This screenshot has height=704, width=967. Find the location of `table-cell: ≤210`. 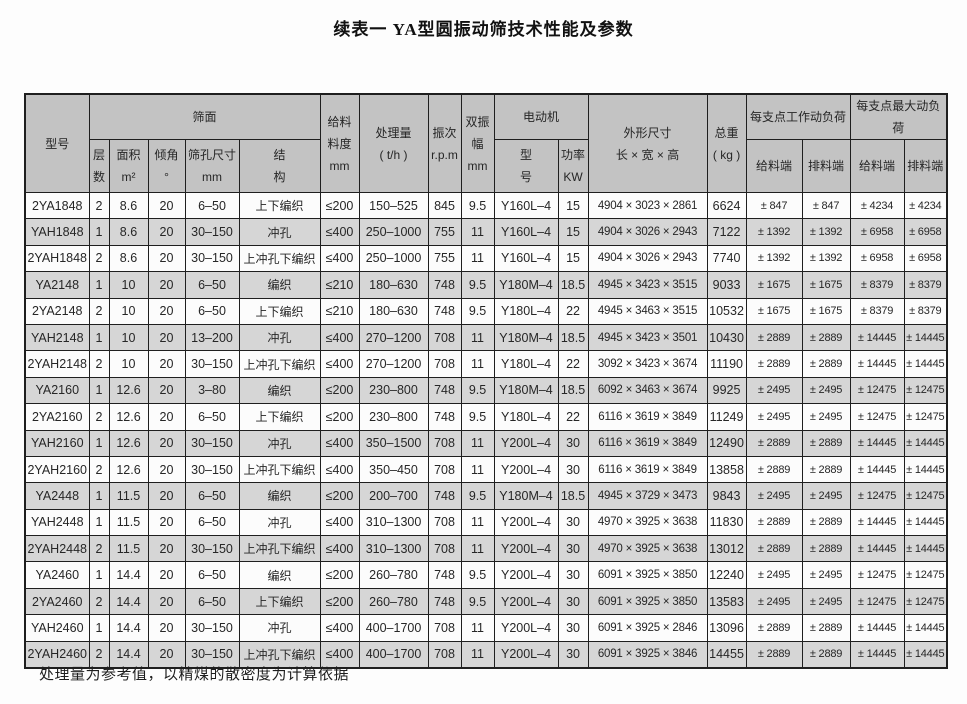

table-cell: ≤210 is located at coordinates (339, 311).